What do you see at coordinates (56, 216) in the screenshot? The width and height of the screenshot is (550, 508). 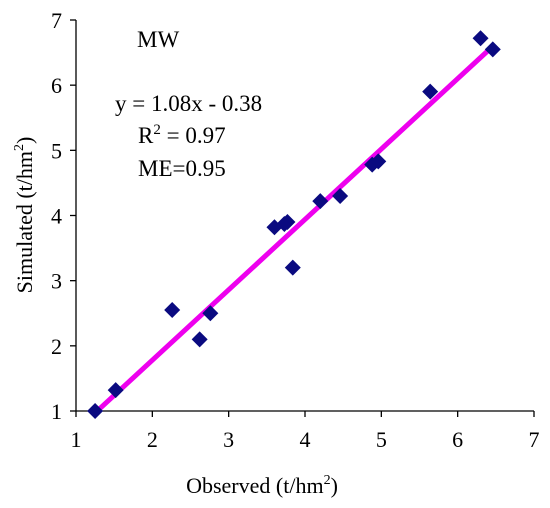 I see `y-tick-label: 4` at bounding box center [56, 216].